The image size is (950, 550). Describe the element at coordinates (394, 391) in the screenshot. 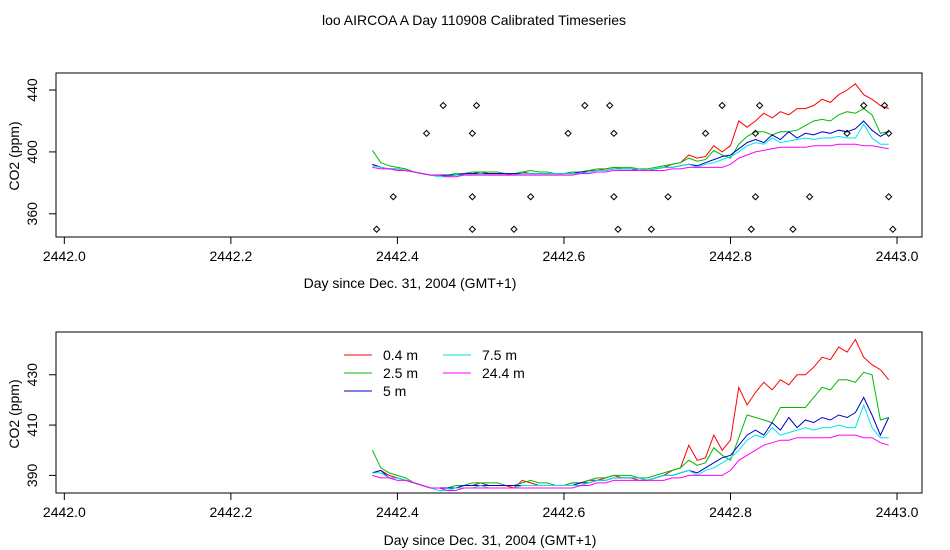

I see `legend-label: 5 m` at that location.